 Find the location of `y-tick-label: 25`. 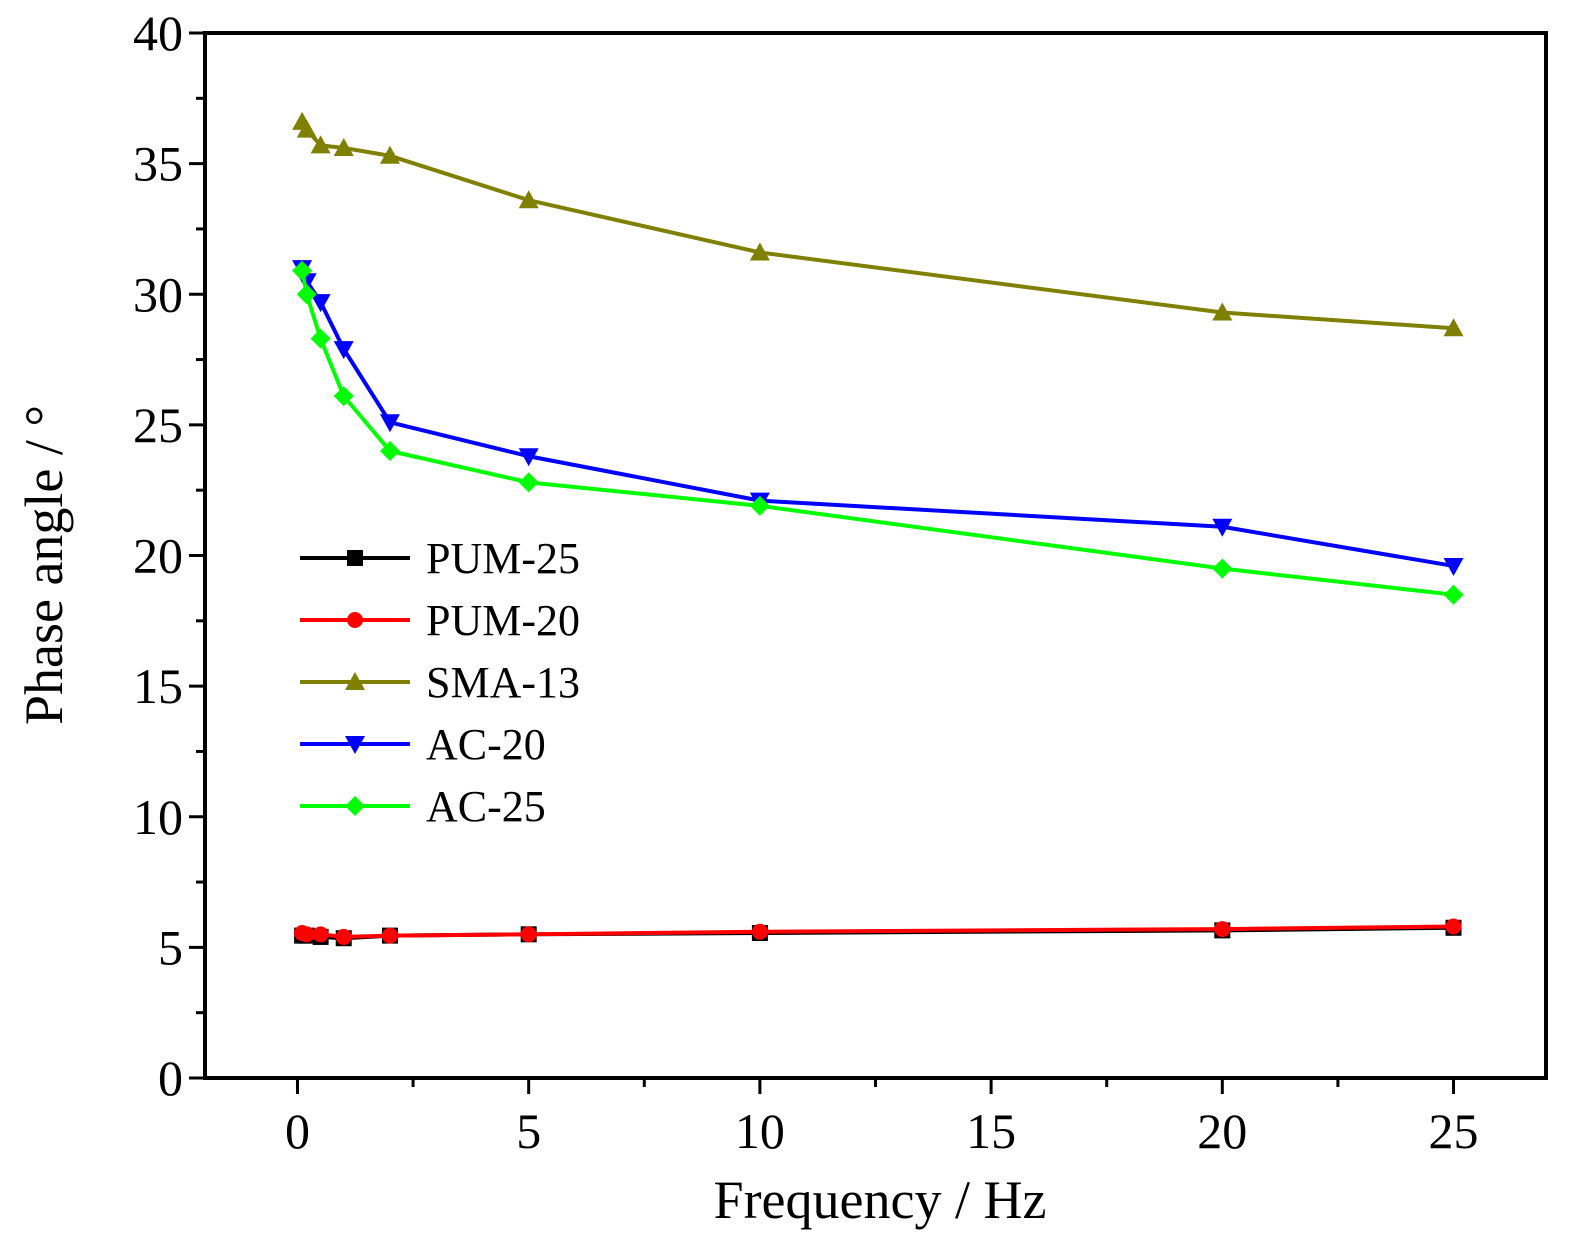

y-tick-label: 25 is located at coordinates (158, 425).